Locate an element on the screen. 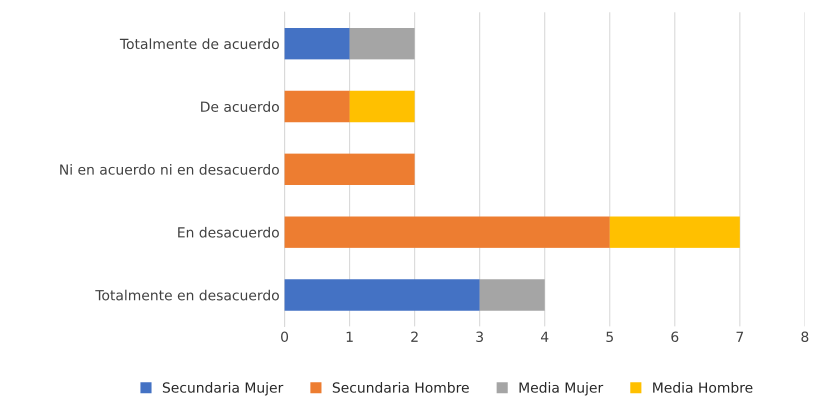 This screenshot has width=813, height=408. y-tick-label: Totalmente en desacuerdo is located at coordinates (187, 295).